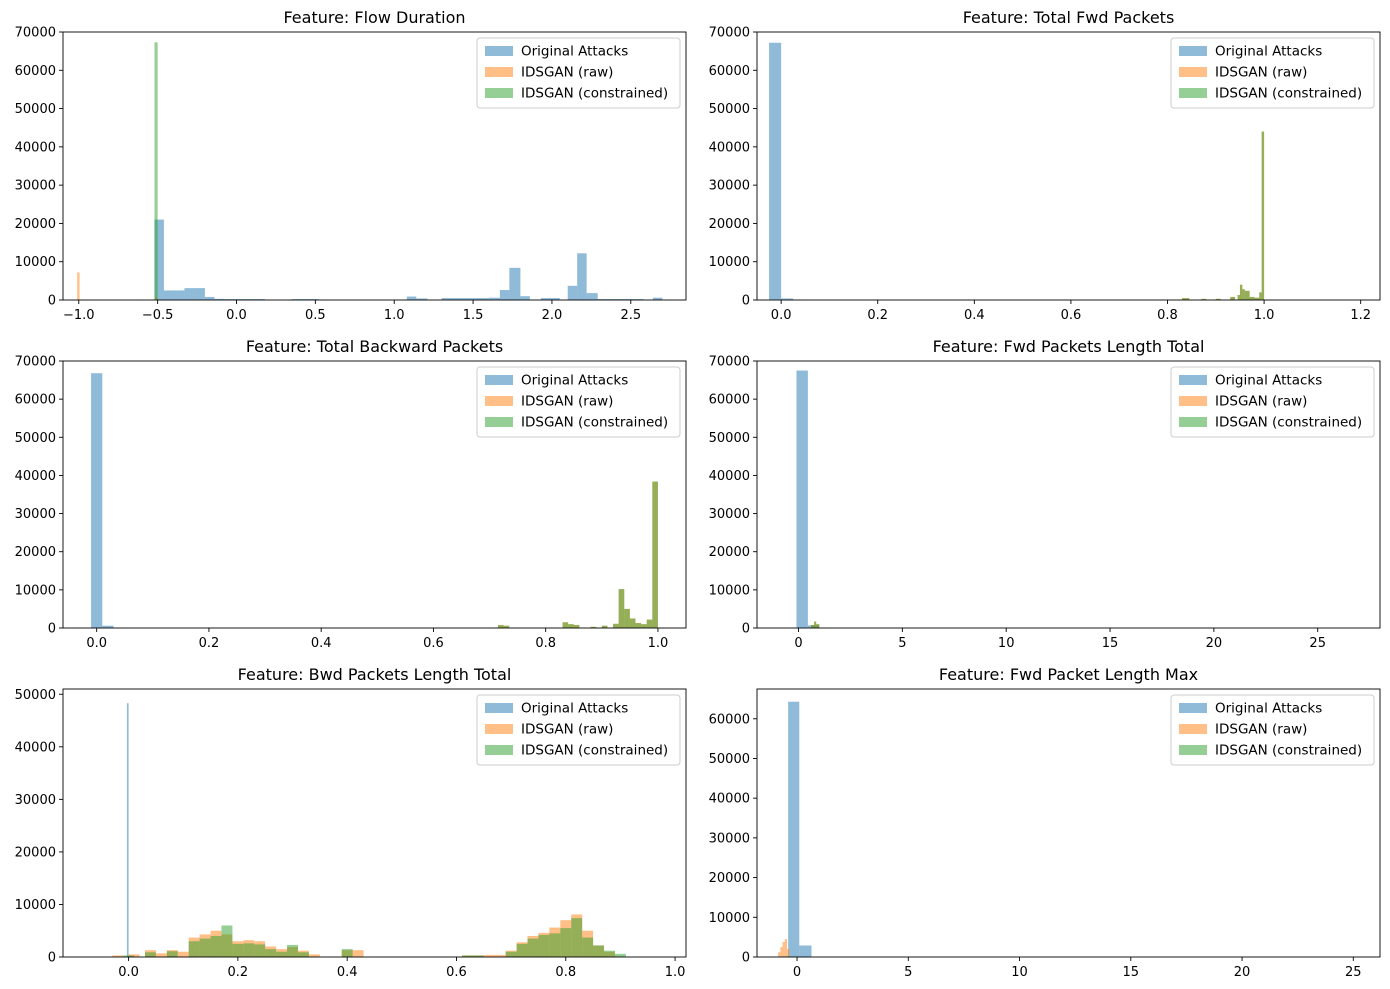 The width and height of the screenshot is (1390, 989). I want to click on legend-label: Original Attacks, so click(574, 52).